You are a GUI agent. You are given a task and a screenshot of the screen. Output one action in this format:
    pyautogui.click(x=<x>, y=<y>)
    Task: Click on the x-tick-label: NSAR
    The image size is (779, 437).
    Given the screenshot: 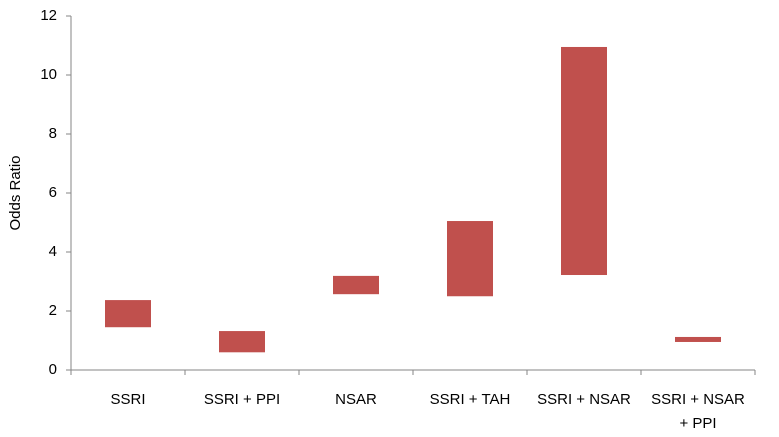 What is the action you would take?
    pyautogui.click(x=356, y=399)
    